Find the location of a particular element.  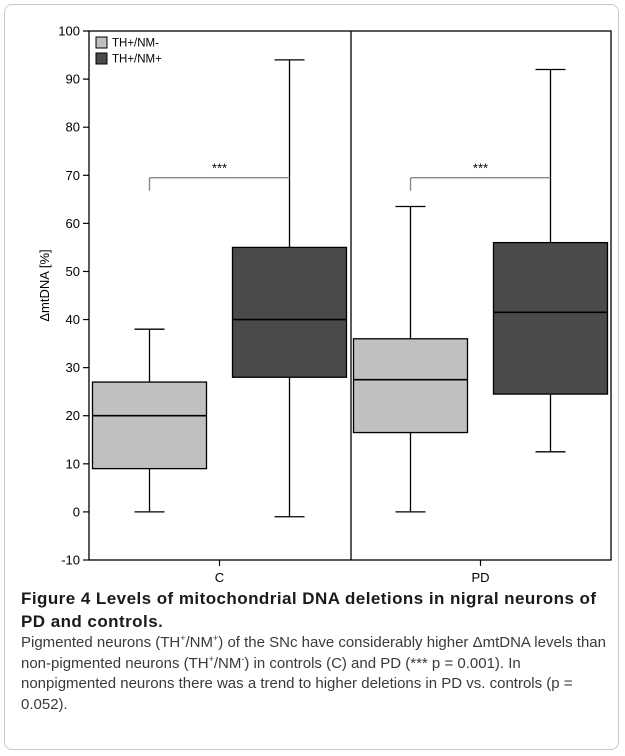

y-axis-label: ΔmtDNA [%] is located at coordinates (44, 285).